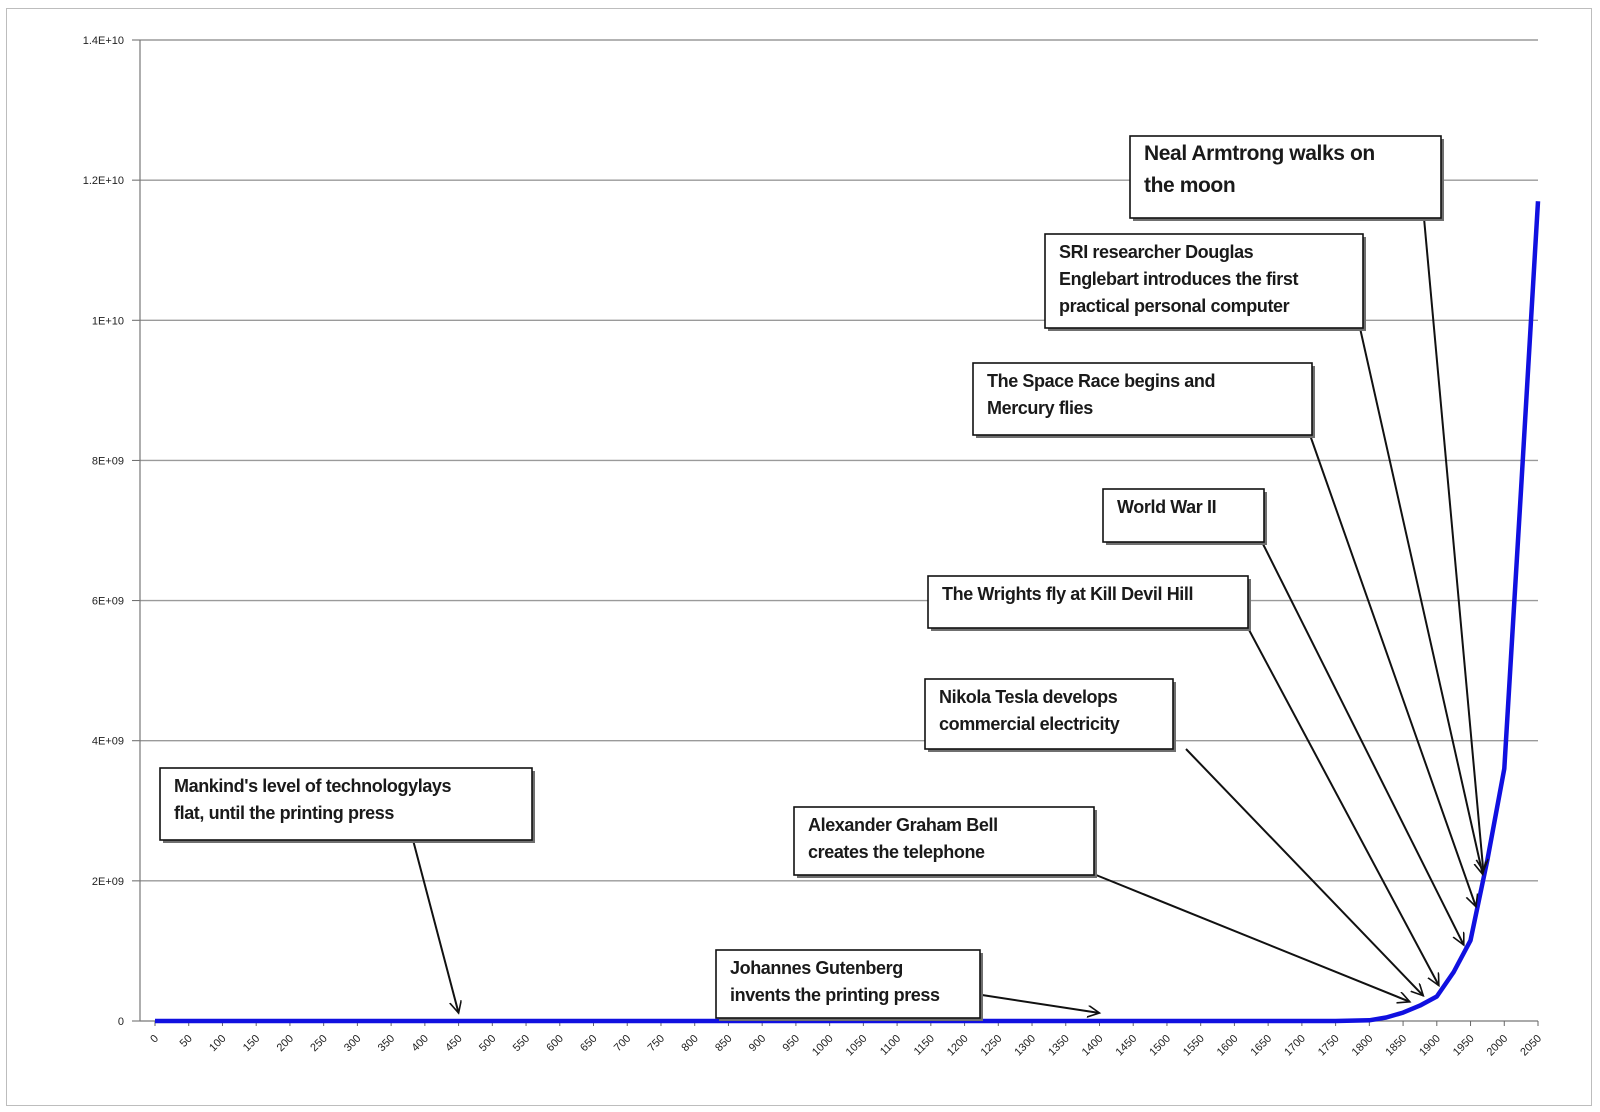 The image size is (1600, 1112). What do you see at coordinates (656, 1043) in the screenshot?
I see `x-tick-label-15: 750` at bounding box center [656, 1043].